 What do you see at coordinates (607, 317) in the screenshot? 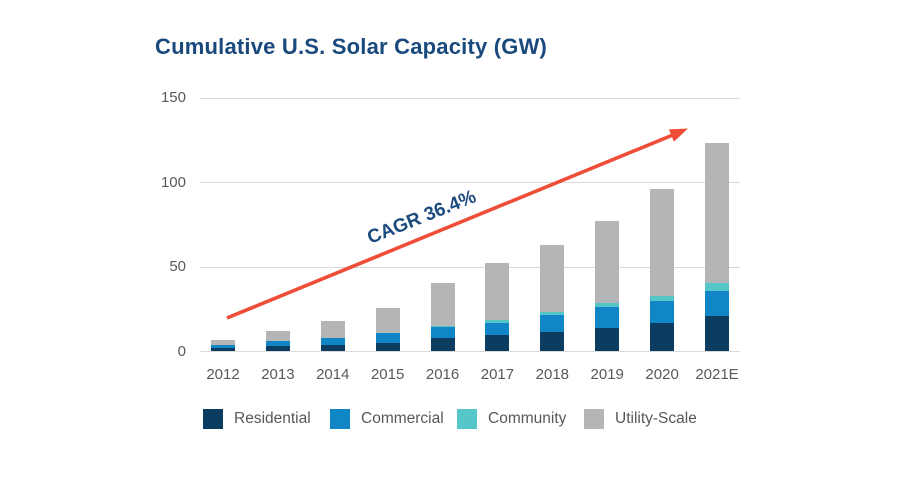
I see `bar-segment-commercial-2019` at bounding box center [607, 317].